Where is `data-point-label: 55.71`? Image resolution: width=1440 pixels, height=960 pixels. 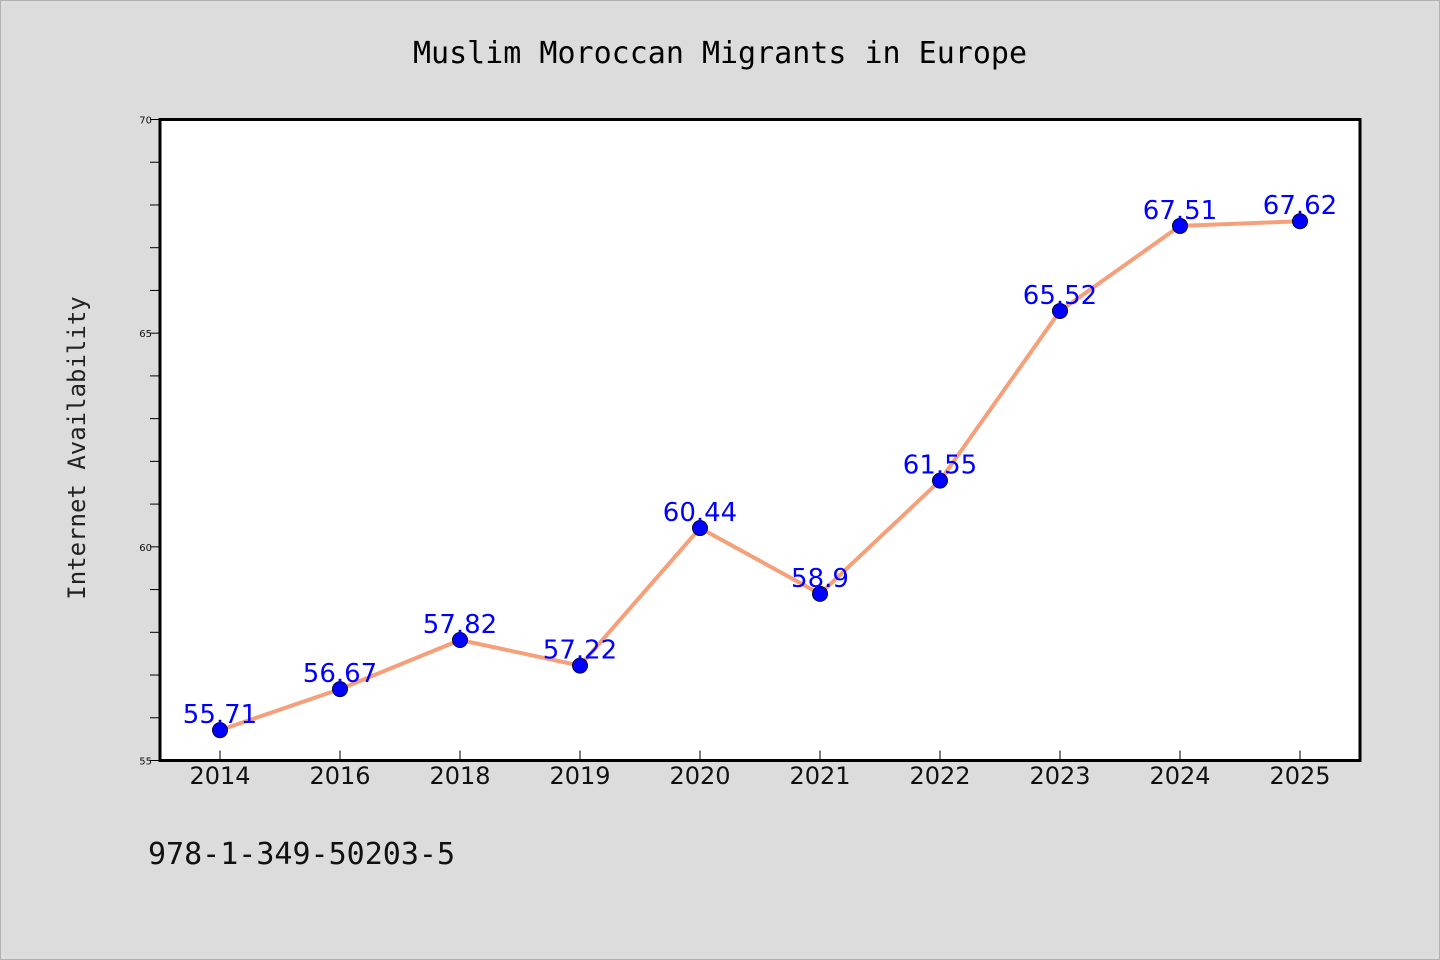
data-point-label: 55.71 is located at coordinates (220, 715).